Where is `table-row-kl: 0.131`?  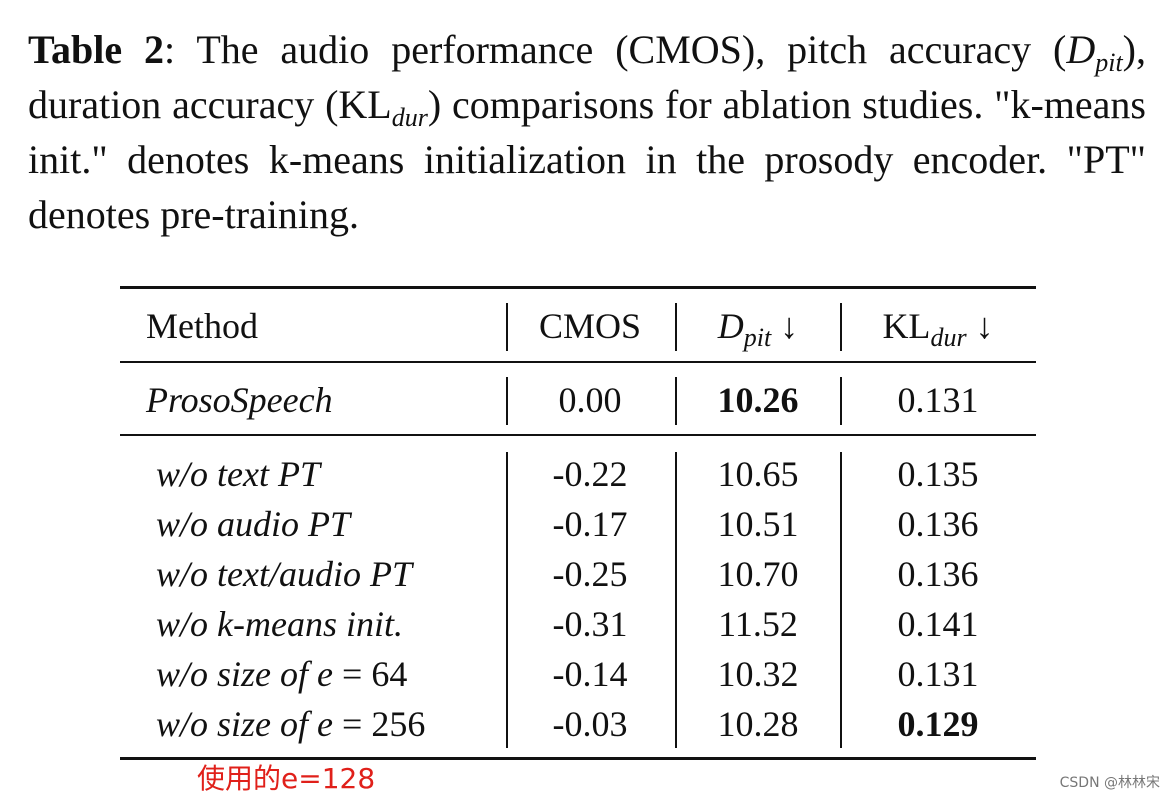
table-row-kl: 0.131 is located at coordinates (938, 674).